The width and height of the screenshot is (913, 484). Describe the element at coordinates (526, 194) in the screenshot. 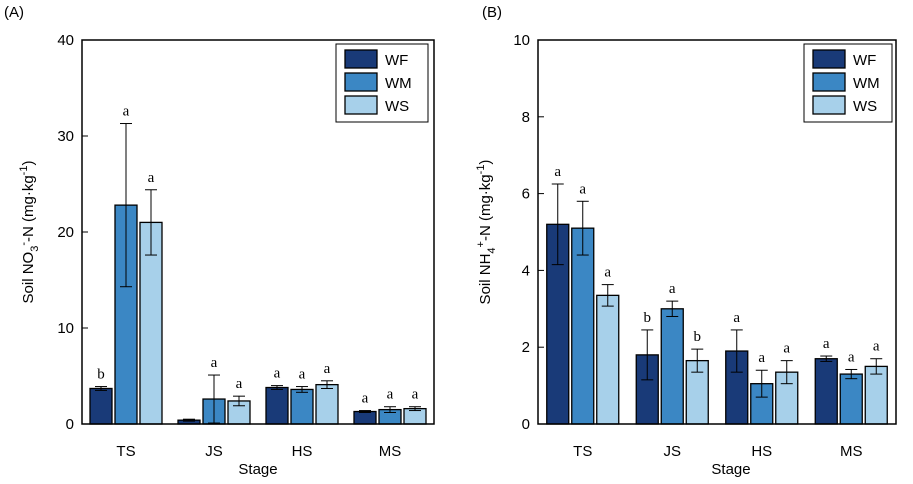

I see `y-tick-label: 6` at that location.